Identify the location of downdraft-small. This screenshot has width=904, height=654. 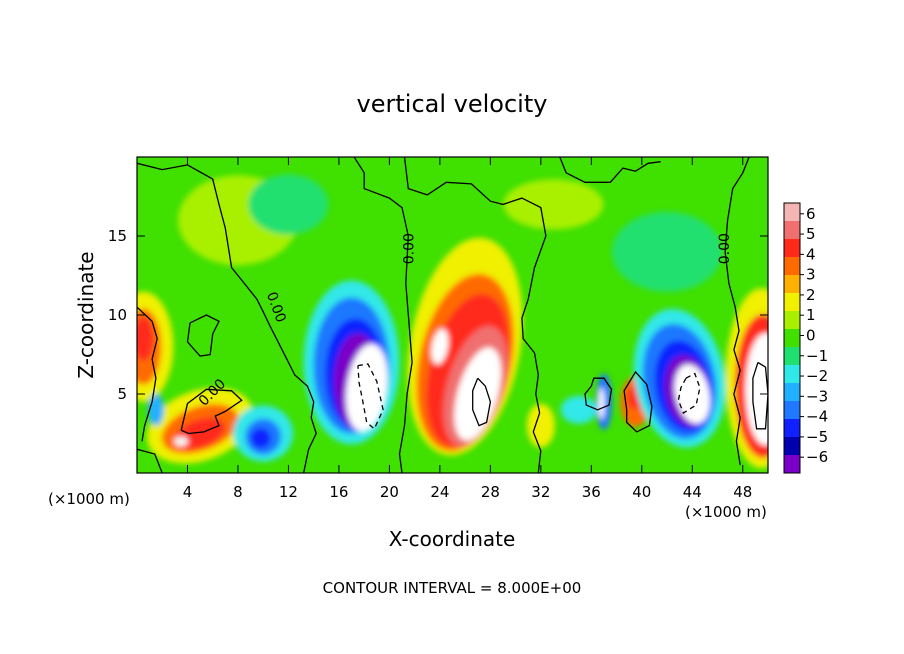
(155, 409).